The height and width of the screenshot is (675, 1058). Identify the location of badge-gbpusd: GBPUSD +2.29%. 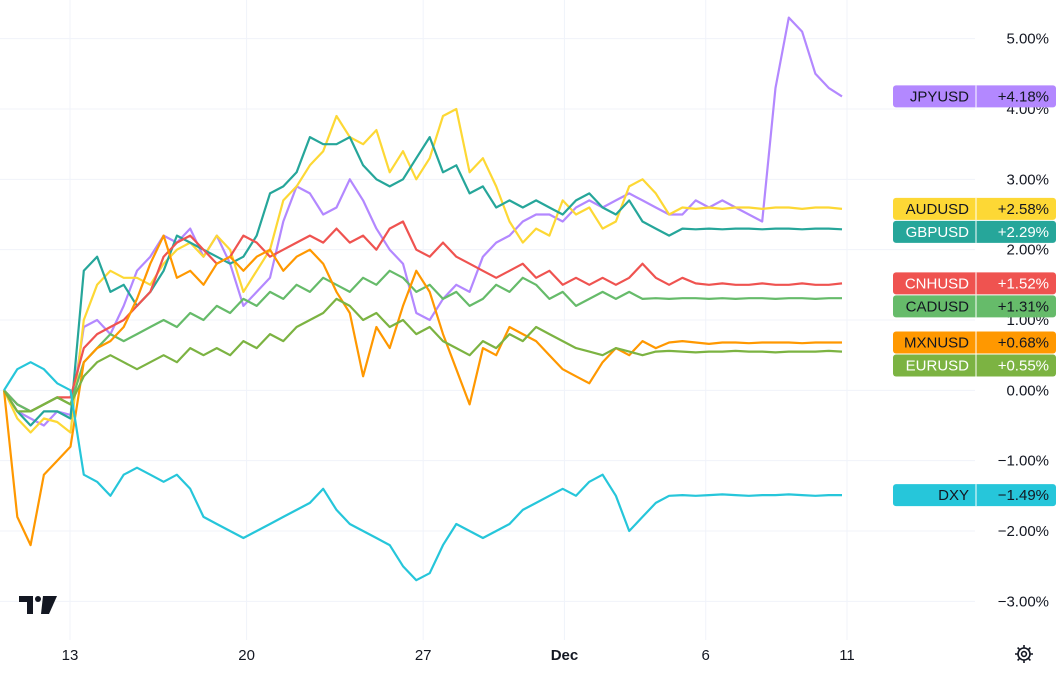
(974, 231).